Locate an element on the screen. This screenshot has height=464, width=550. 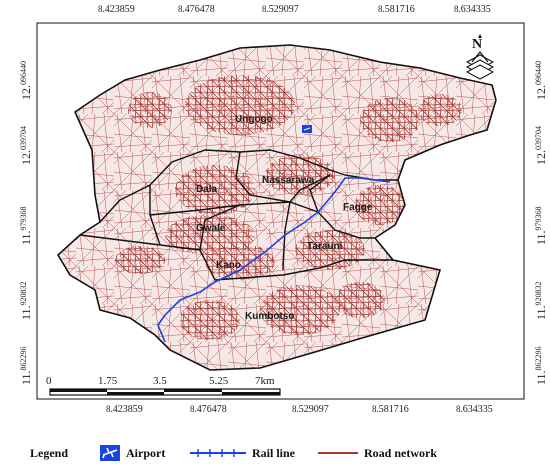
area-label-gwale: Gwale is located at coordinates (211, 228).